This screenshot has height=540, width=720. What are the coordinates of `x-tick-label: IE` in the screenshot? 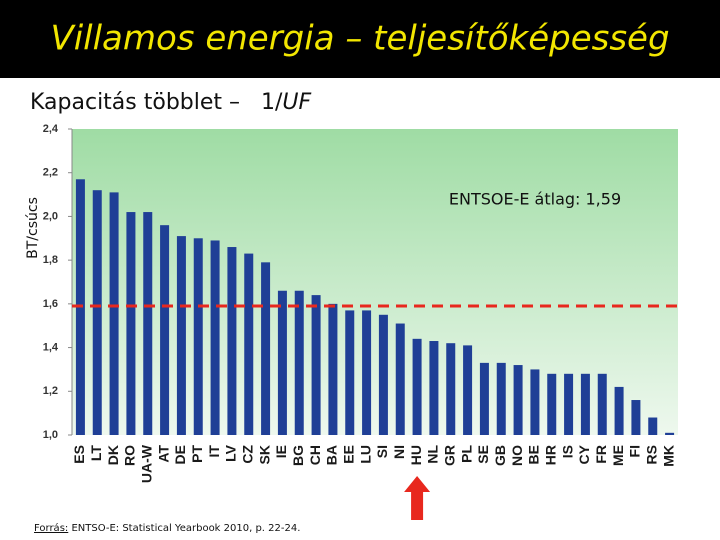 It's located at (281, 451).